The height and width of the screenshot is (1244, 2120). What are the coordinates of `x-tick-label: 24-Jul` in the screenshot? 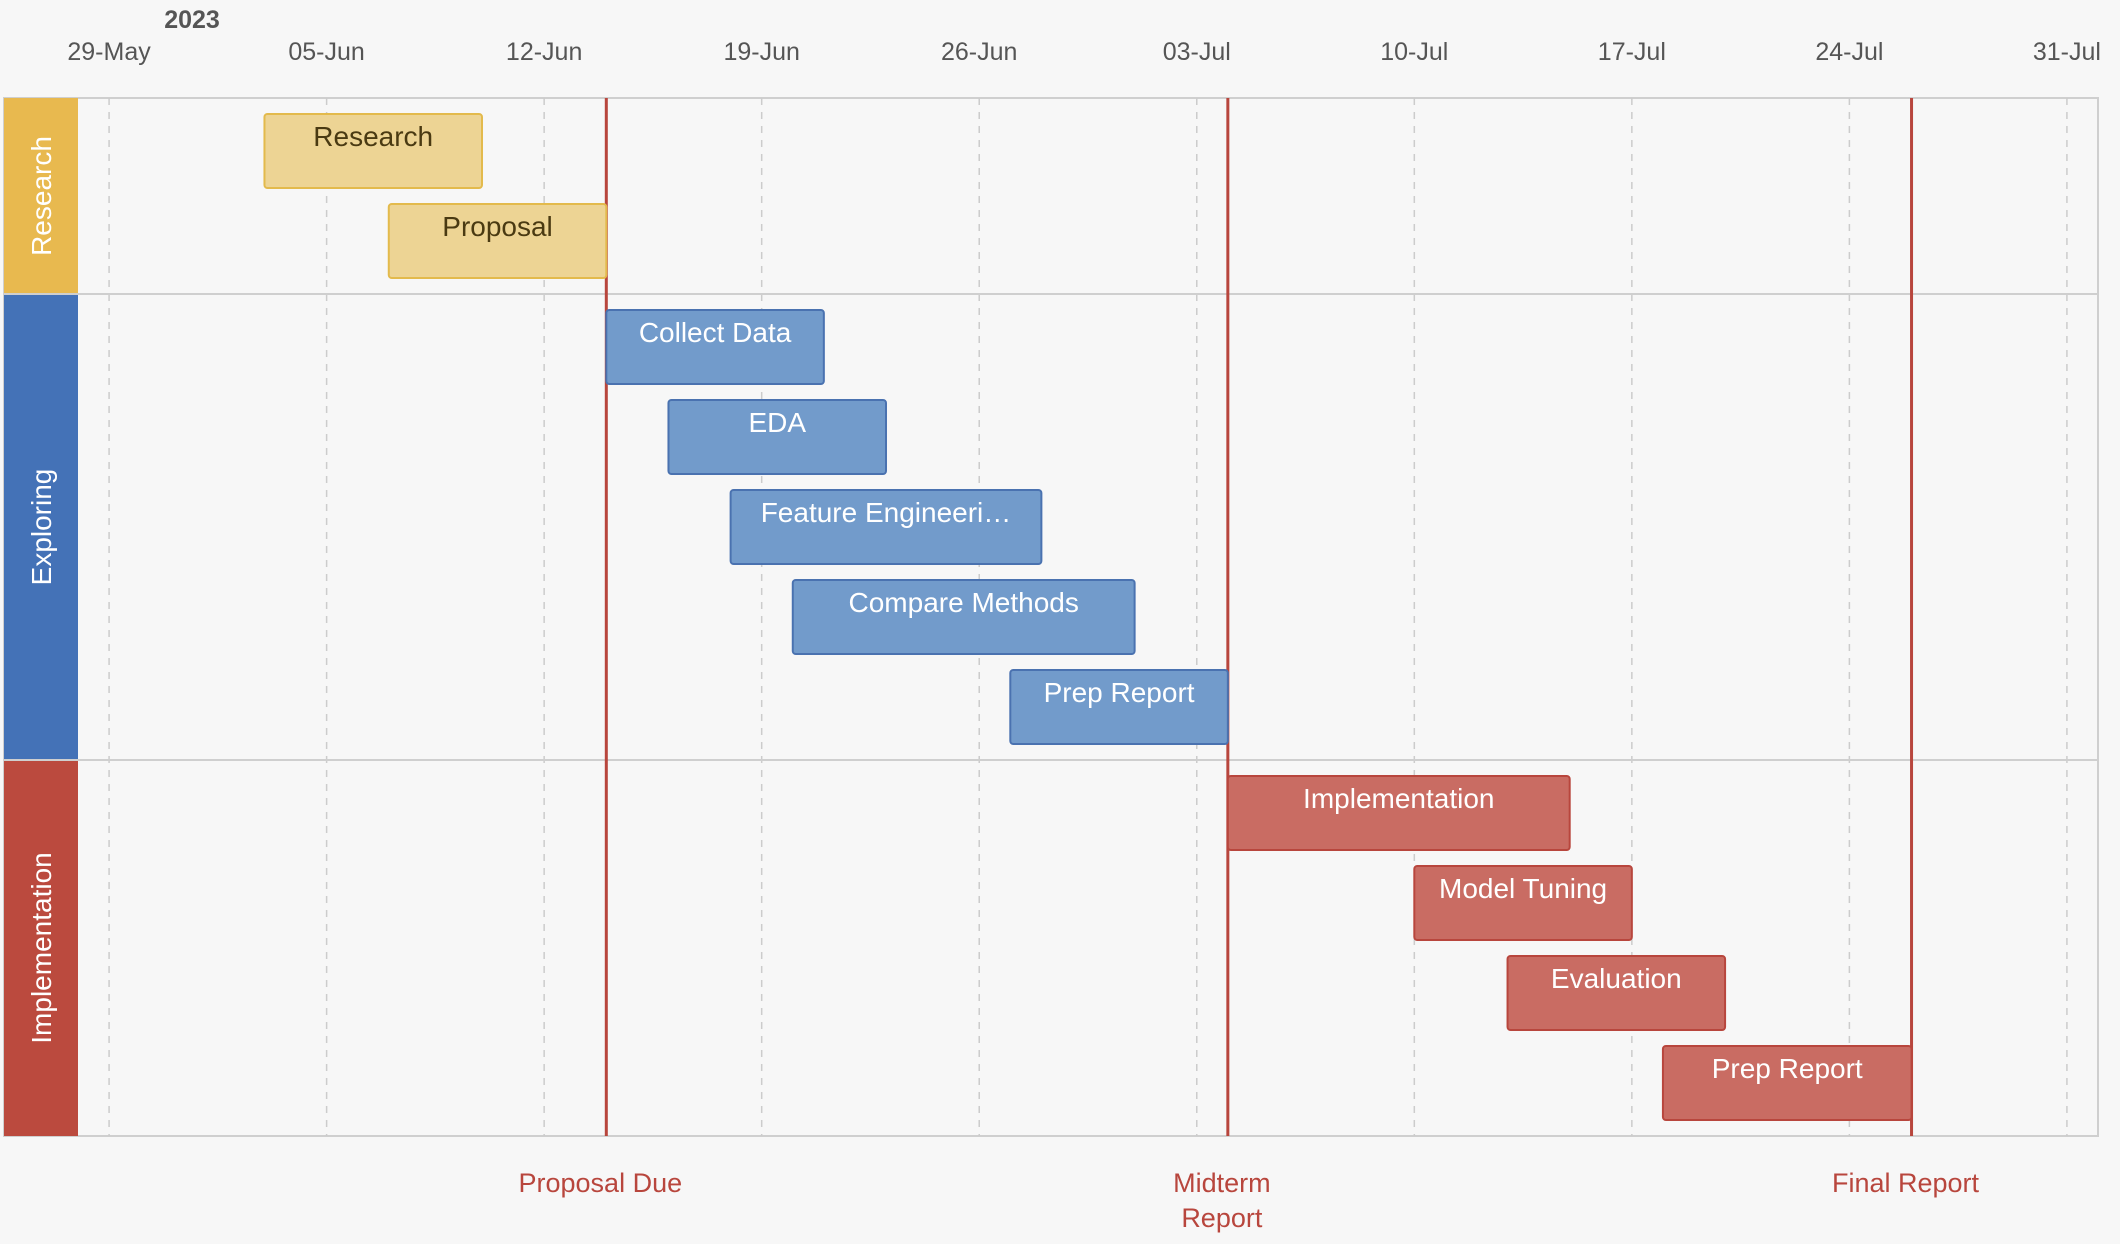 It's located at (1849, 52).